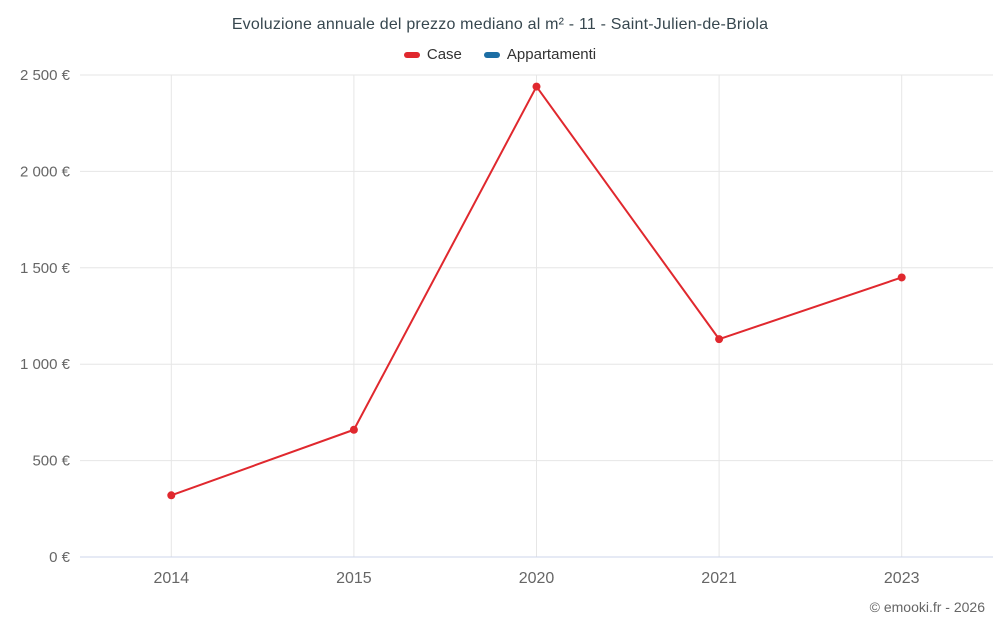 The width and height of the screenshot is (1000, 625). I want to click on legend-item-appartamenti: Appartamenti, so click(540, 54).